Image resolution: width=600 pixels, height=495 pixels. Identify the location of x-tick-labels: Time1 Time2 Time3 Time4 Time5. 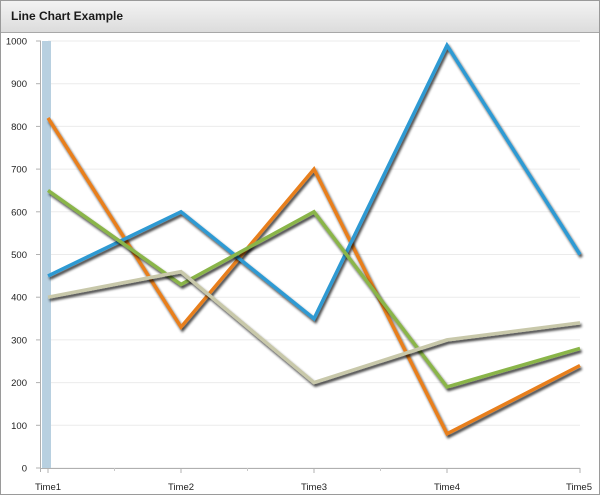
(313, 480).